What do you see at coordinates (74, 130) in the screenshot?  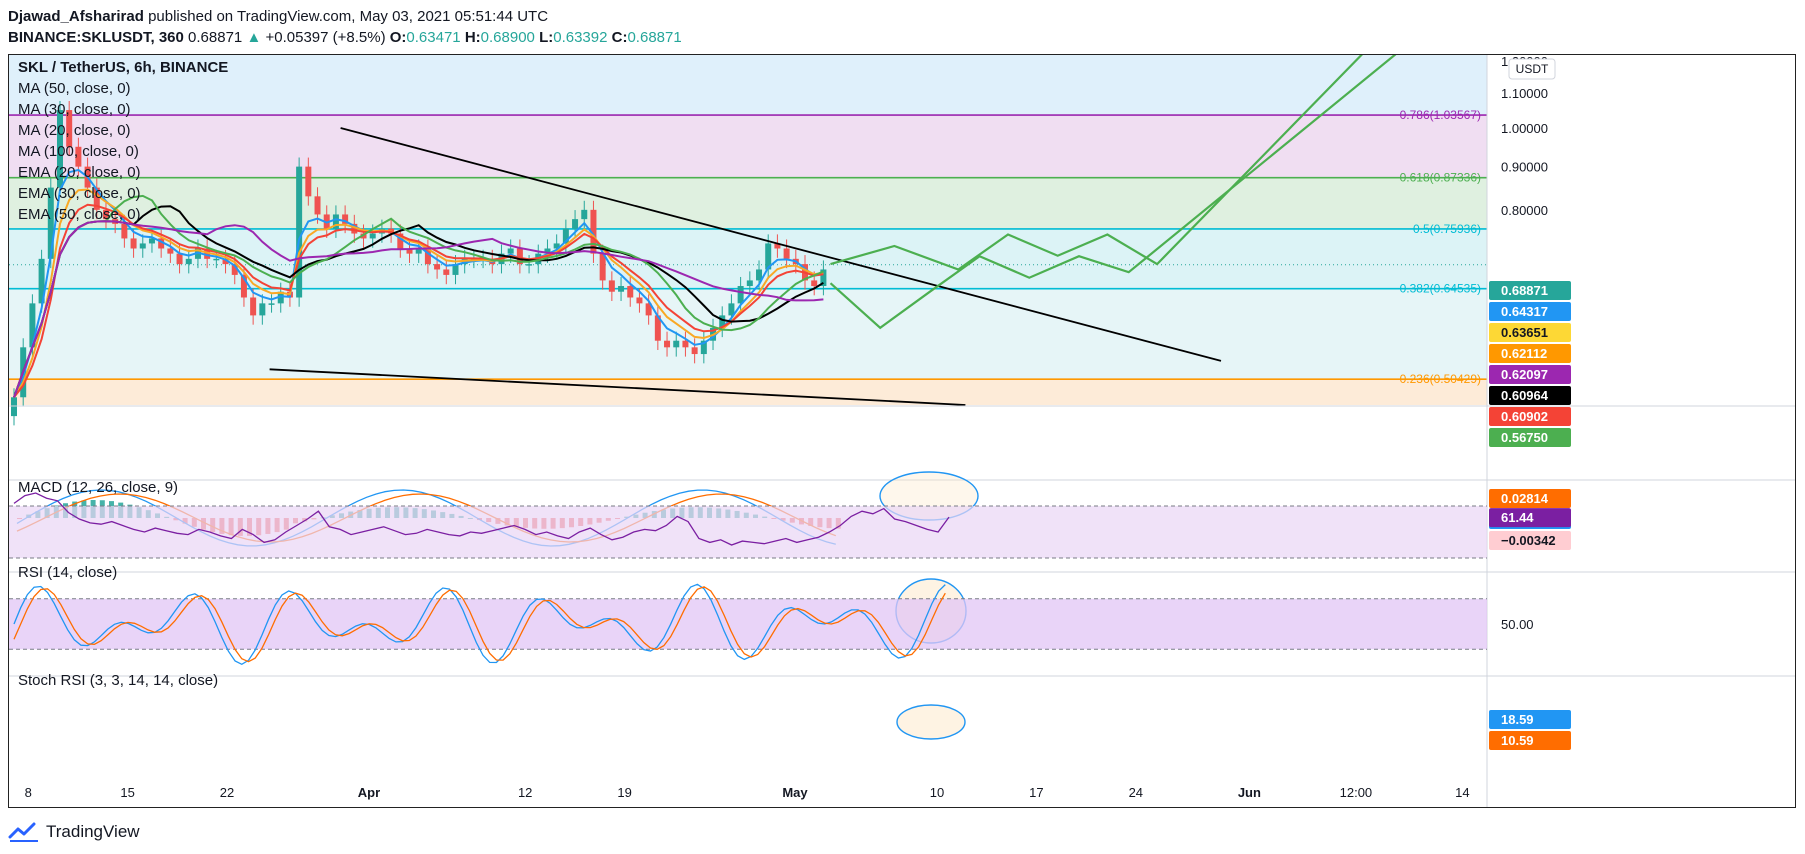 I see `legend-ma20: MA (20, close, 0)` at bounding box center [74, 130].